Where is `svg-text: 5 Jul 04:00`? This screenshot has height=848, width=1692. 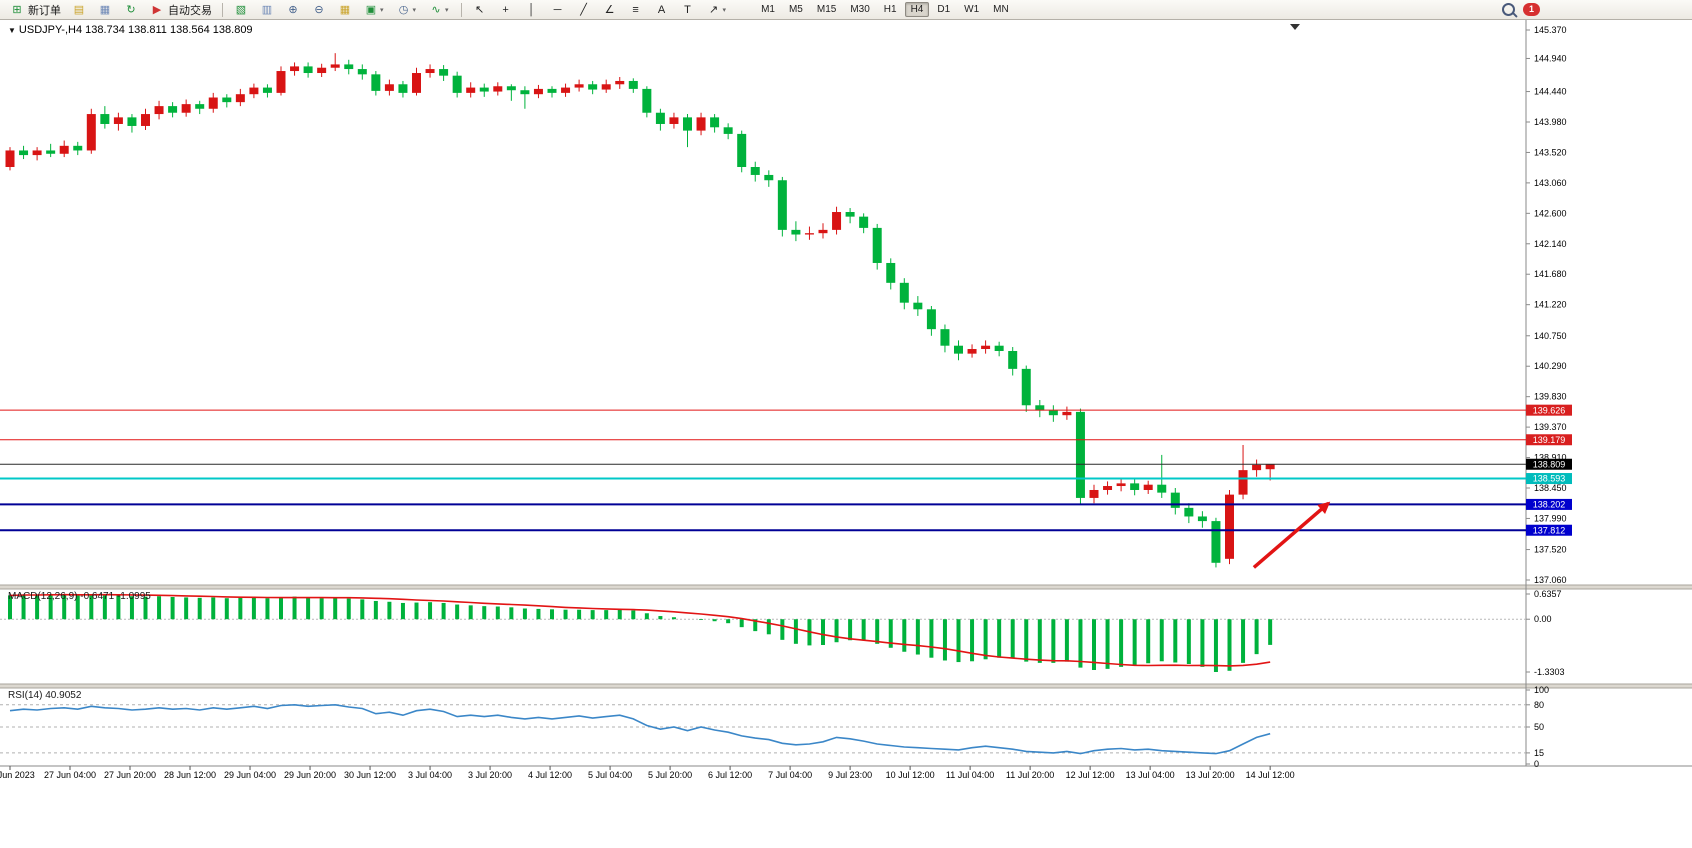
svg-text: 5 Jul 04:00 is located at coordinates (610, 775).